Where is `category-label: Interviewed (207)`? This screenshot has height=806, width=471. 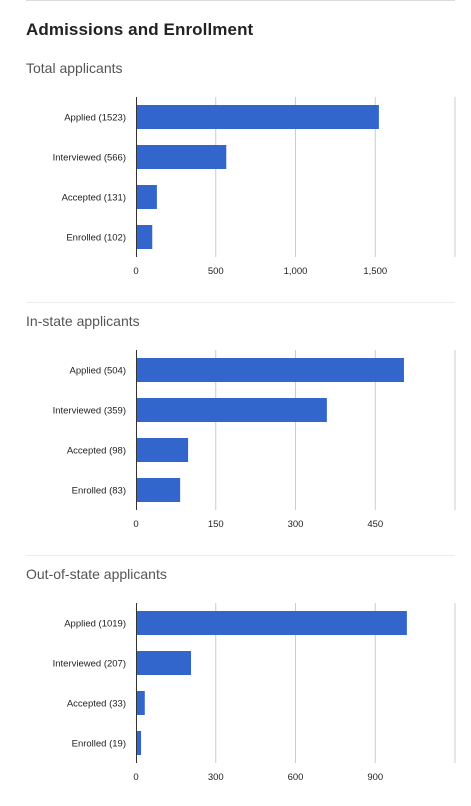 category-label: Interviewed (207) is located at coordinates (89, 664).